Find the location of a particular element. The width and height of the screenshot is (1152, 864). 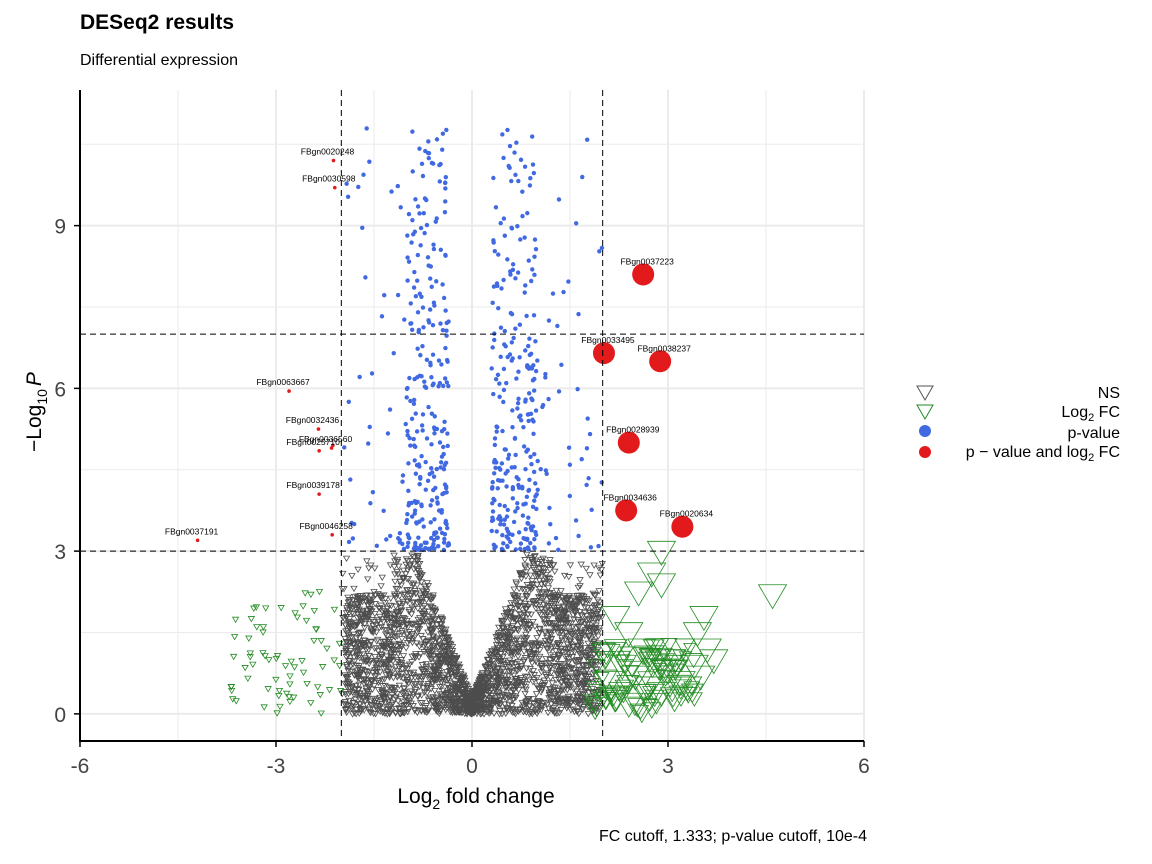

chart-title: DESeq2 results is located at coordinates (157, 22).